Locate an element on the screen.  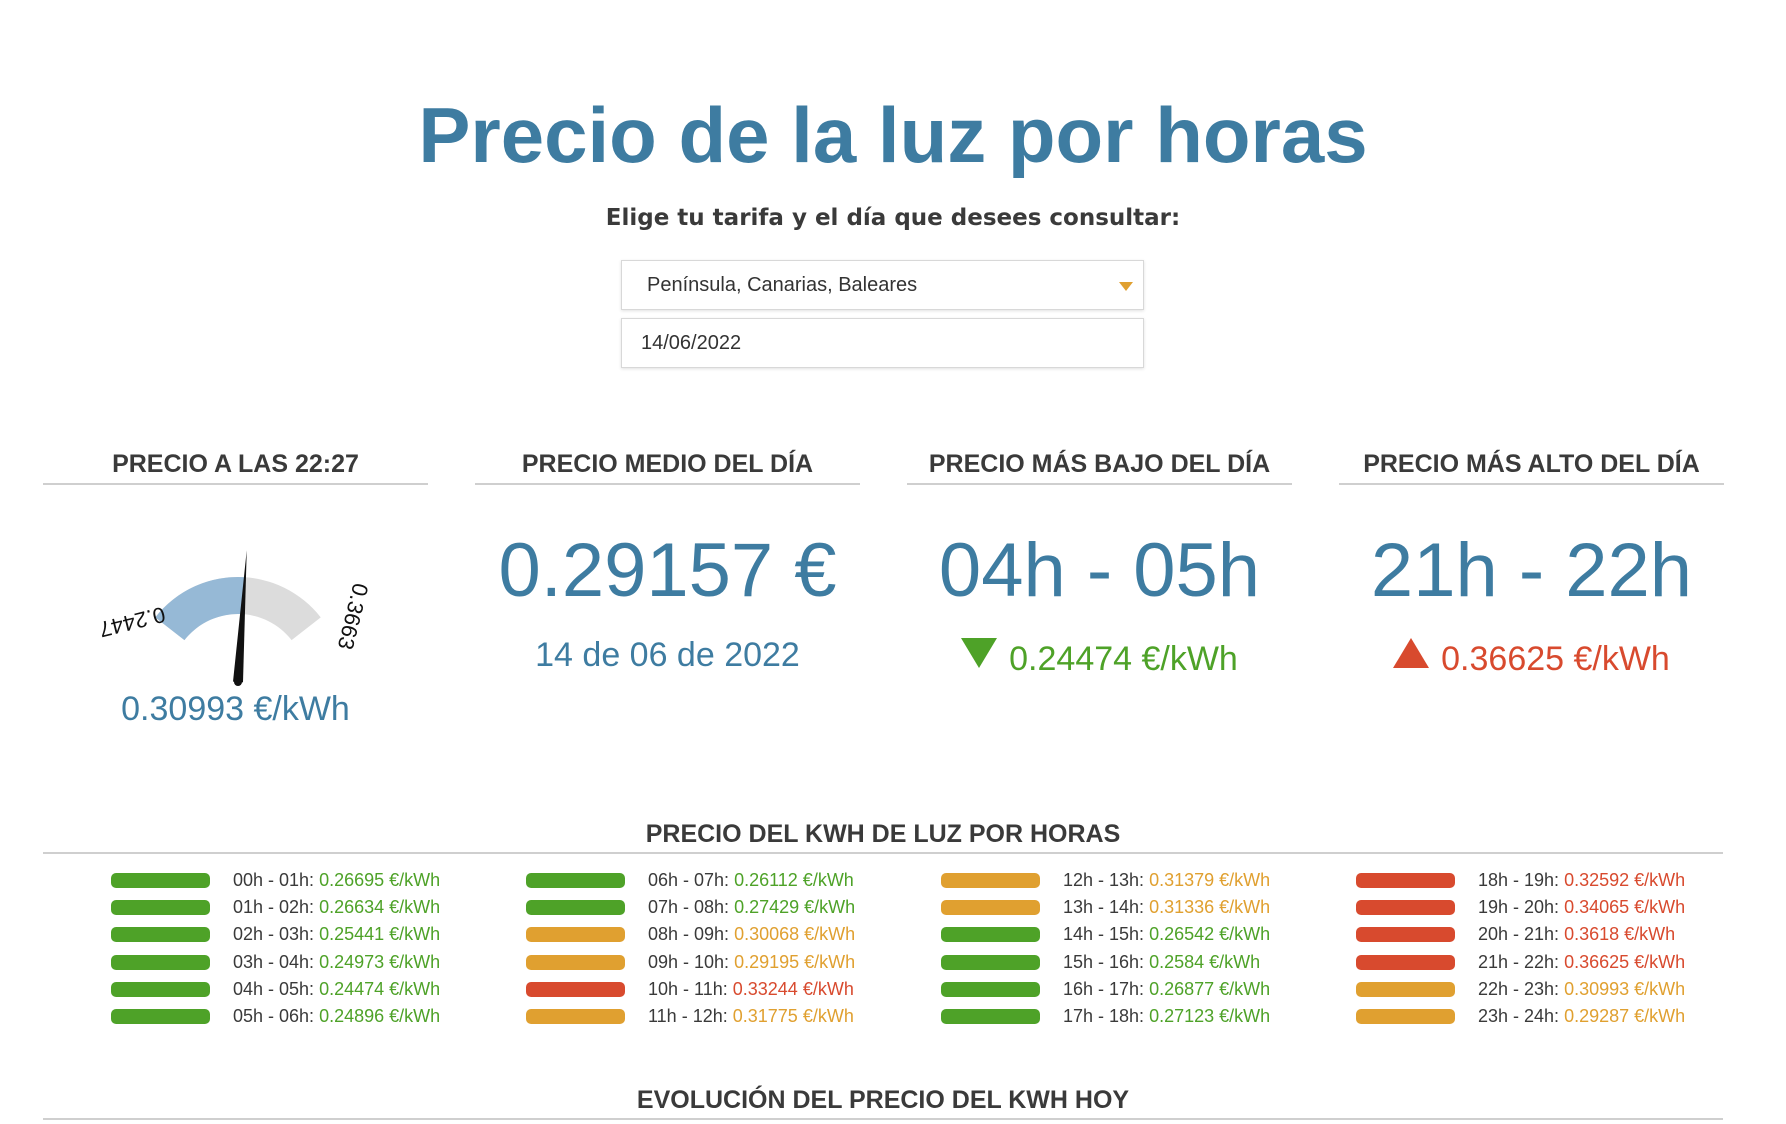
lowest-price-line: 0.24474 €/kWh is located at coordinates (1099, 657).